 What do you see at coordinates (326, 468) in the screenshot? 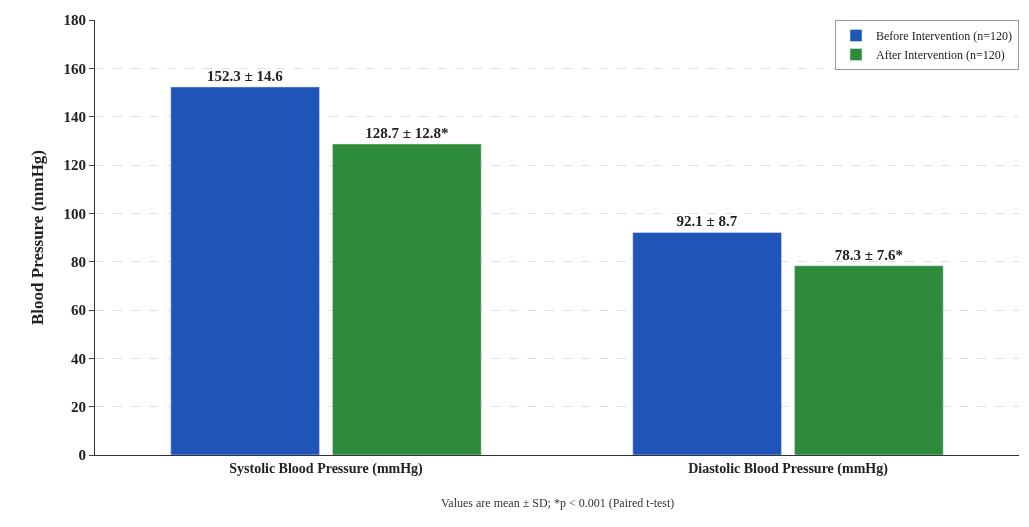
I see `x-tick-label: Systolic Blood Pressure (mmHg)` at bounding box center [326, 468].